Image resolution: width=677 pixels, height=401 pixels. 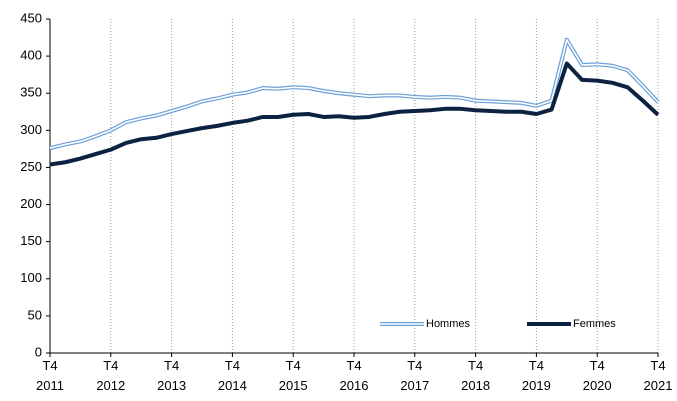 What do you see at coordinates (31, 277) in the screenshot?
I see `y-tick-label: 100` at bounding box center [31, 277].